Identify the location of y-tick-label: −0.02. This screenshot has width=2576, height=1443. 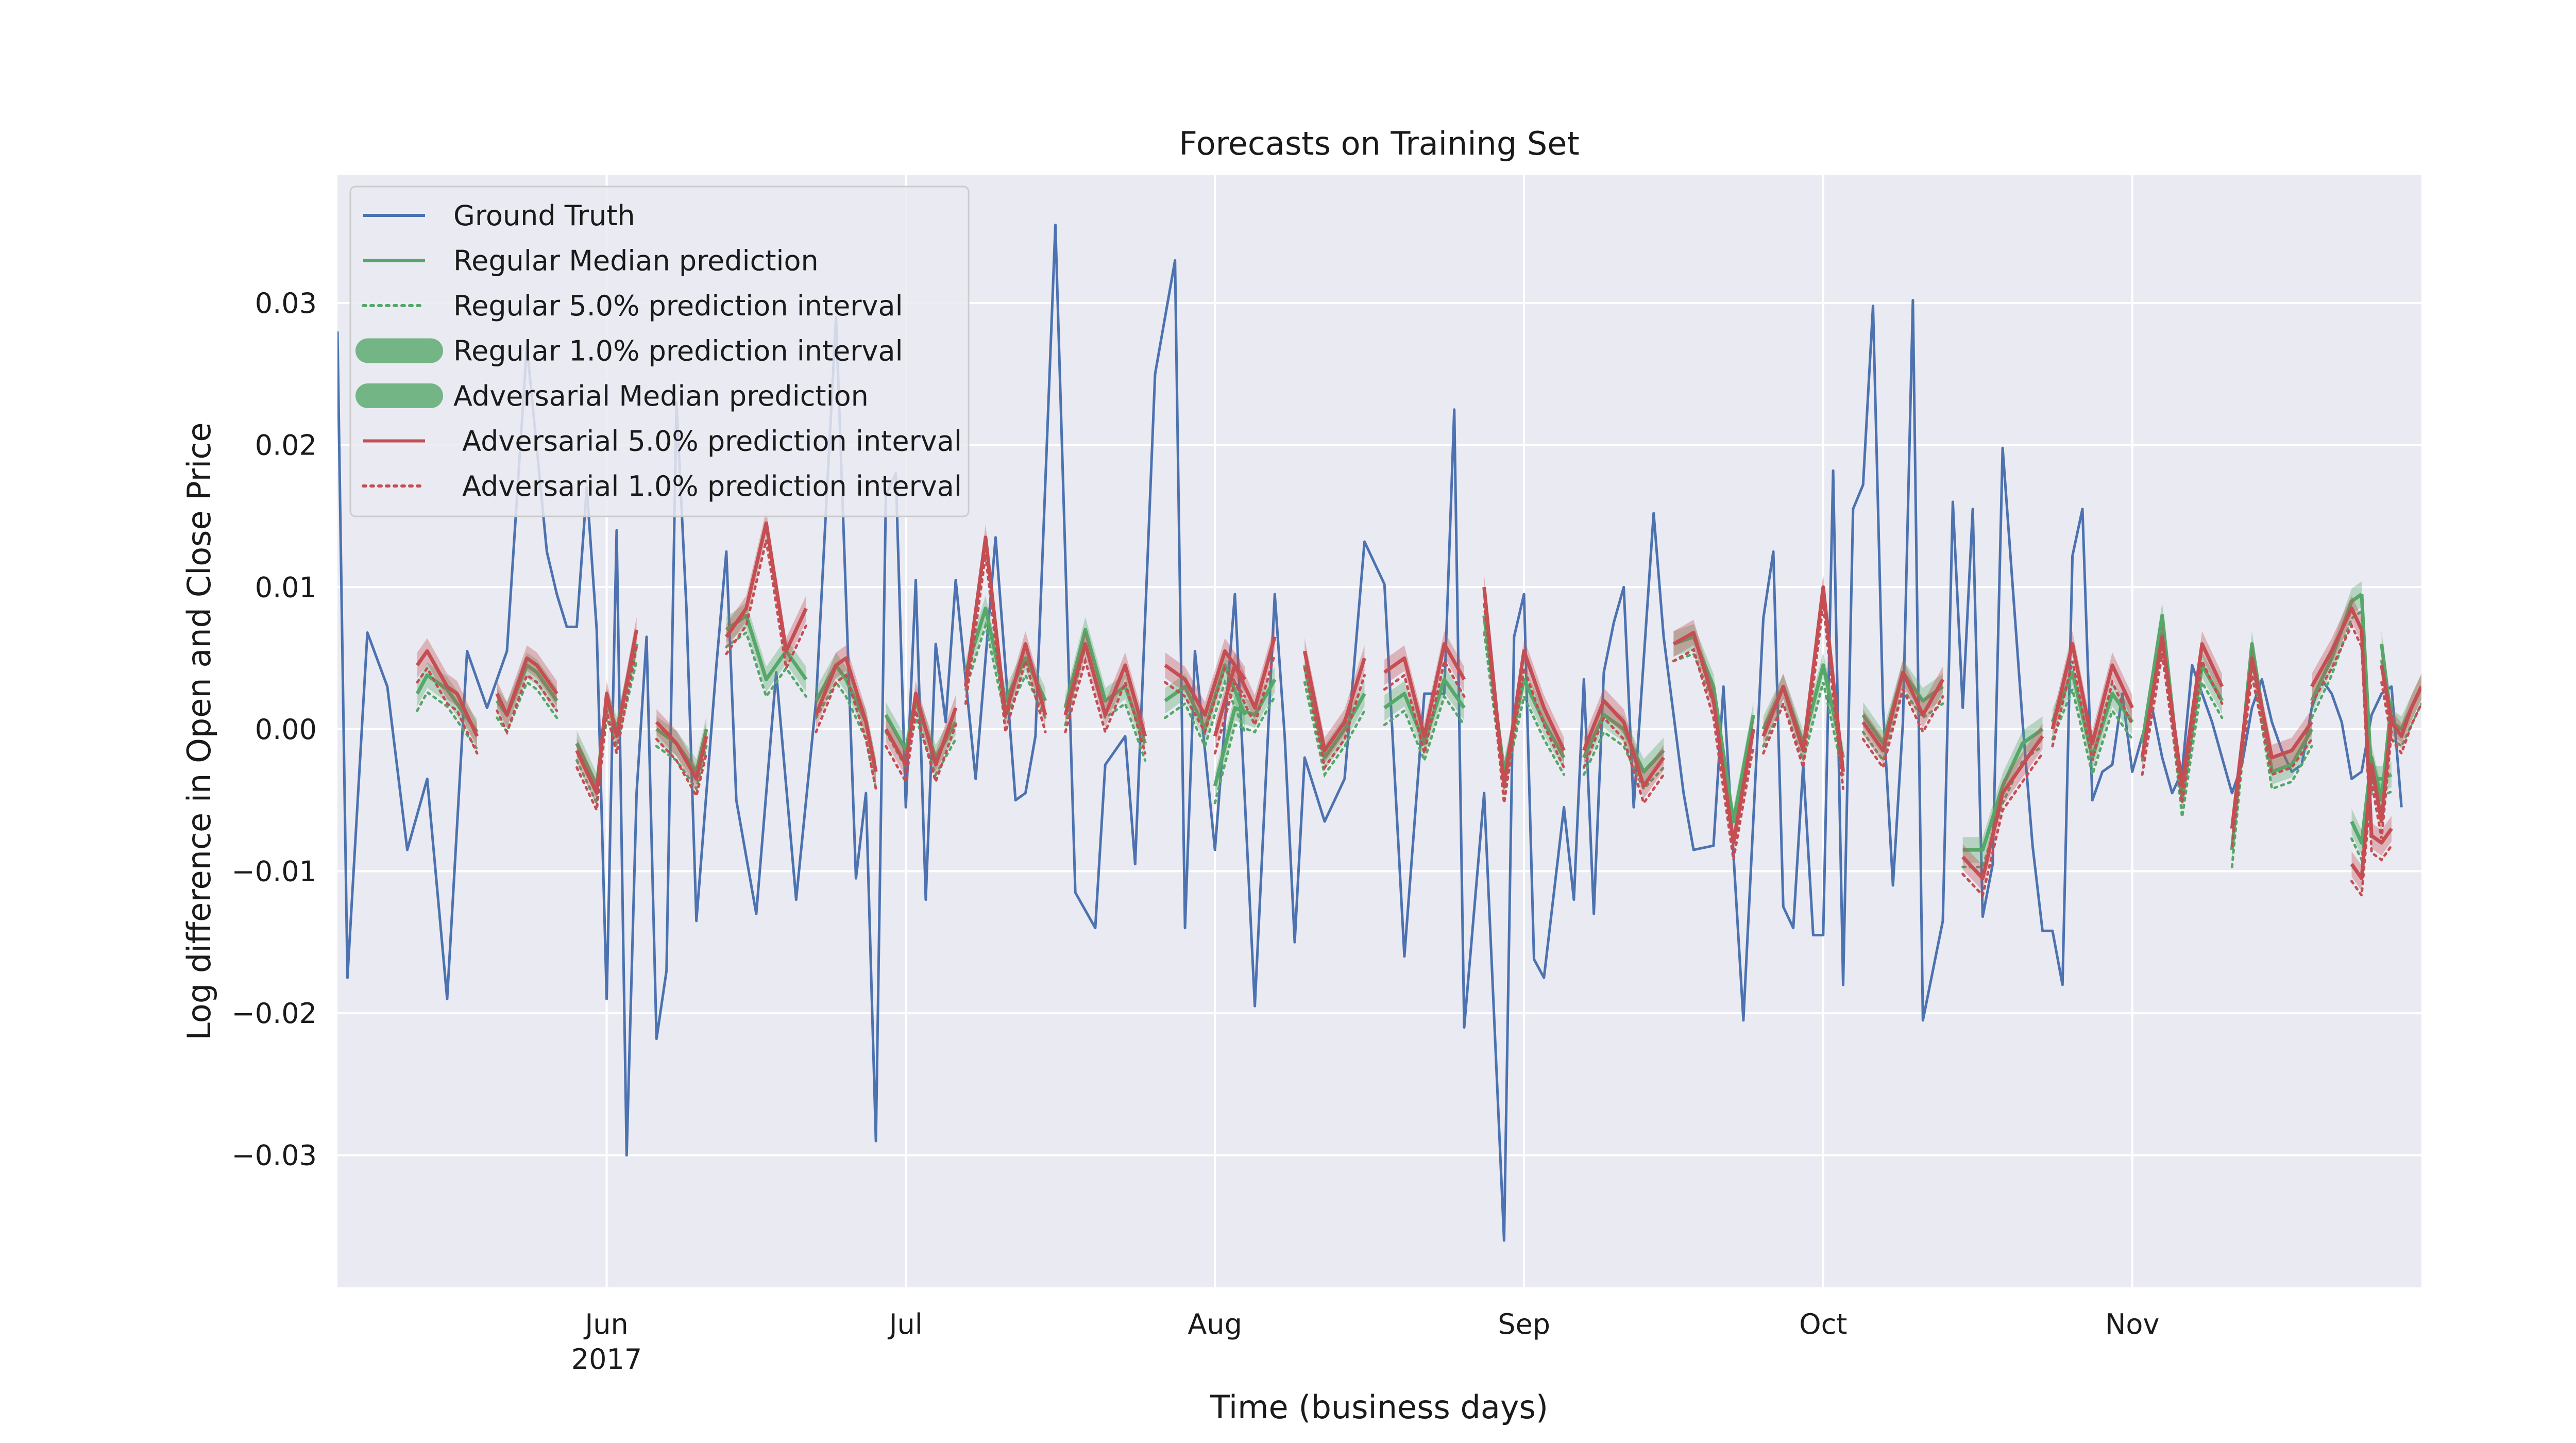
(274, 1013).